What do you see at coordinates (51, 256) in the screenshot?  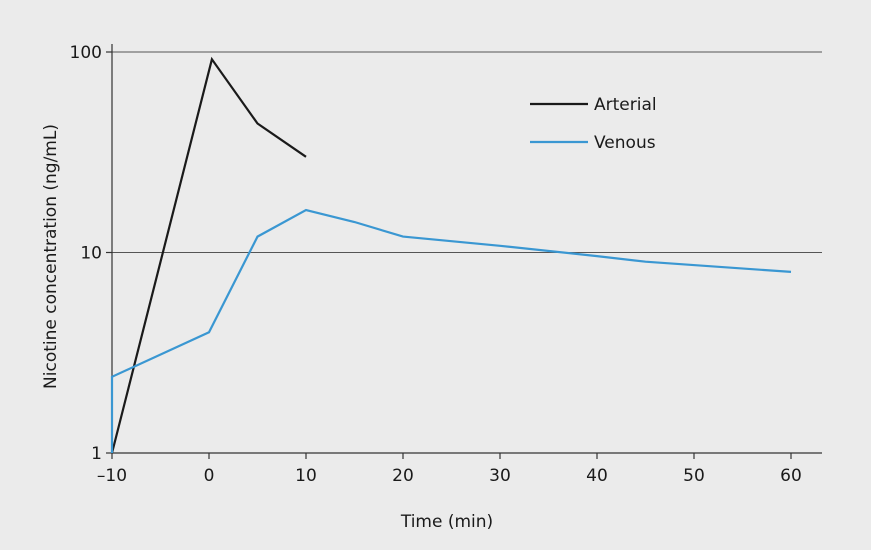 I see `y-axis-title: Nicotine concentration (ng/mL)` at bounding box center [51, 256].